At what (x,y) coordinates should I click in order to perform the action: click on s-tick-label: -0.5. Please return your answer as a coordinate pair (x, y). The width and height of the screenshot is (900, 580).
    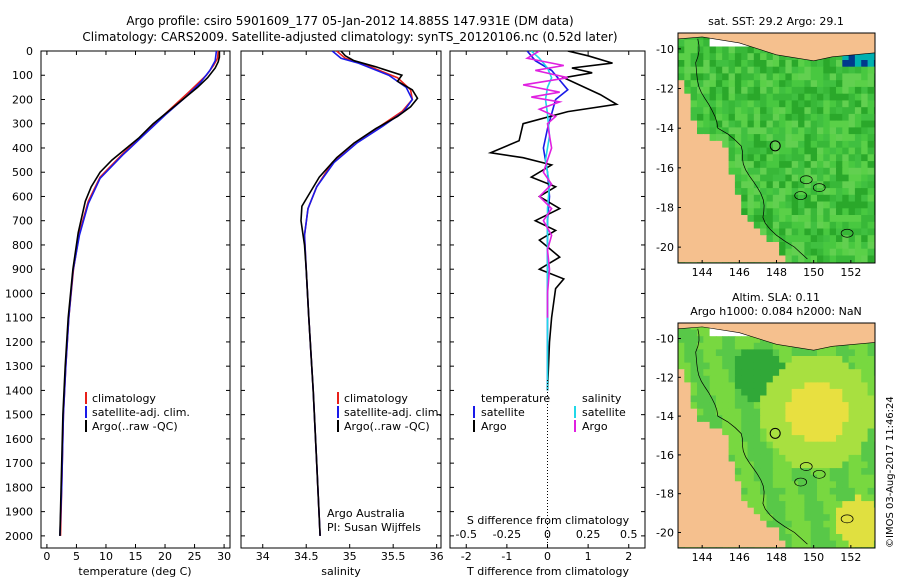
    Looking at the image, I should click on (466, 534).